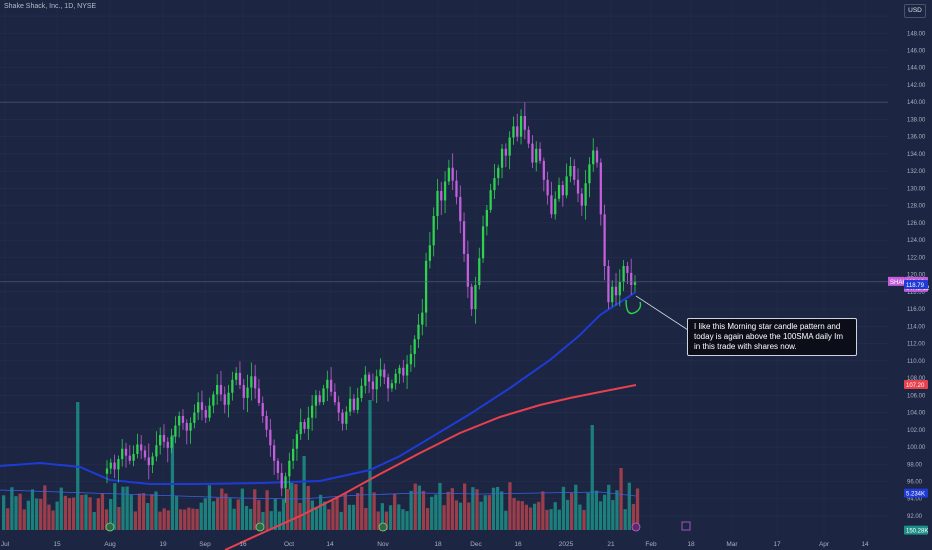 This screenshot has height=550, width=932. Describe the element at coordinates (915, 483) in the screenshot. I see `y-tick-label: 96.00` at that location.